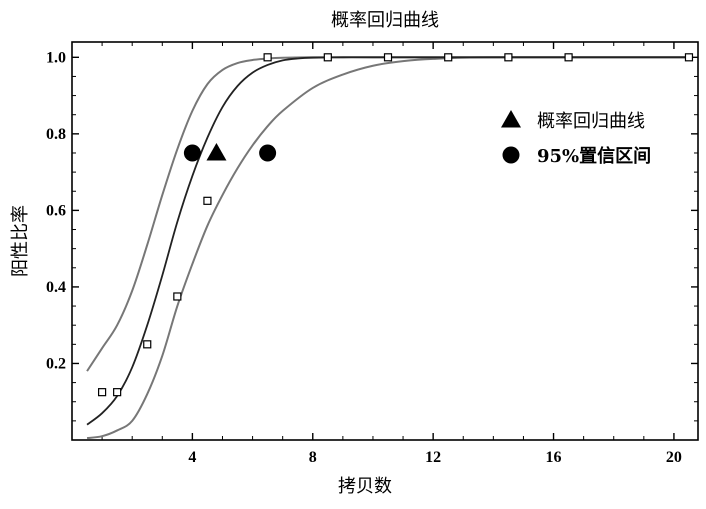  What do you see at coordinates (56, 287) in the screenshot?
I see `y-tick-label: 0.4` at bounding box center [56, 287].